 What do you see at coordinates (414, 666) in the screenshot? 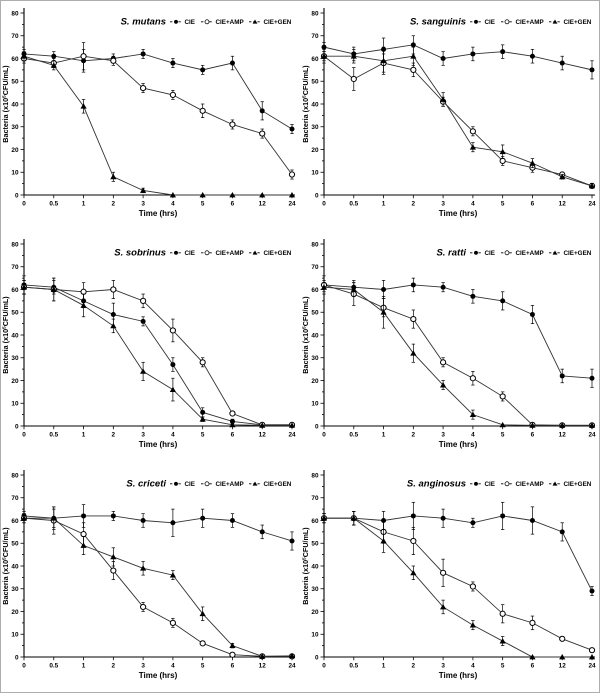
I see `x-tick-label: 2` at bounding box center [414, 666].